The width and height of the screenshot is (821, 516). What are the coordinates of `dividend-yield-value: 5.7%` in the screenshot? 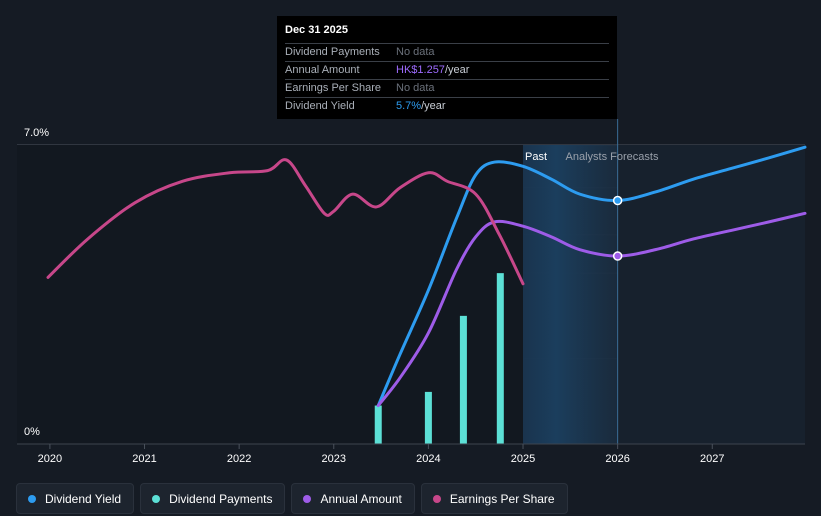 It's located at (409, 106).